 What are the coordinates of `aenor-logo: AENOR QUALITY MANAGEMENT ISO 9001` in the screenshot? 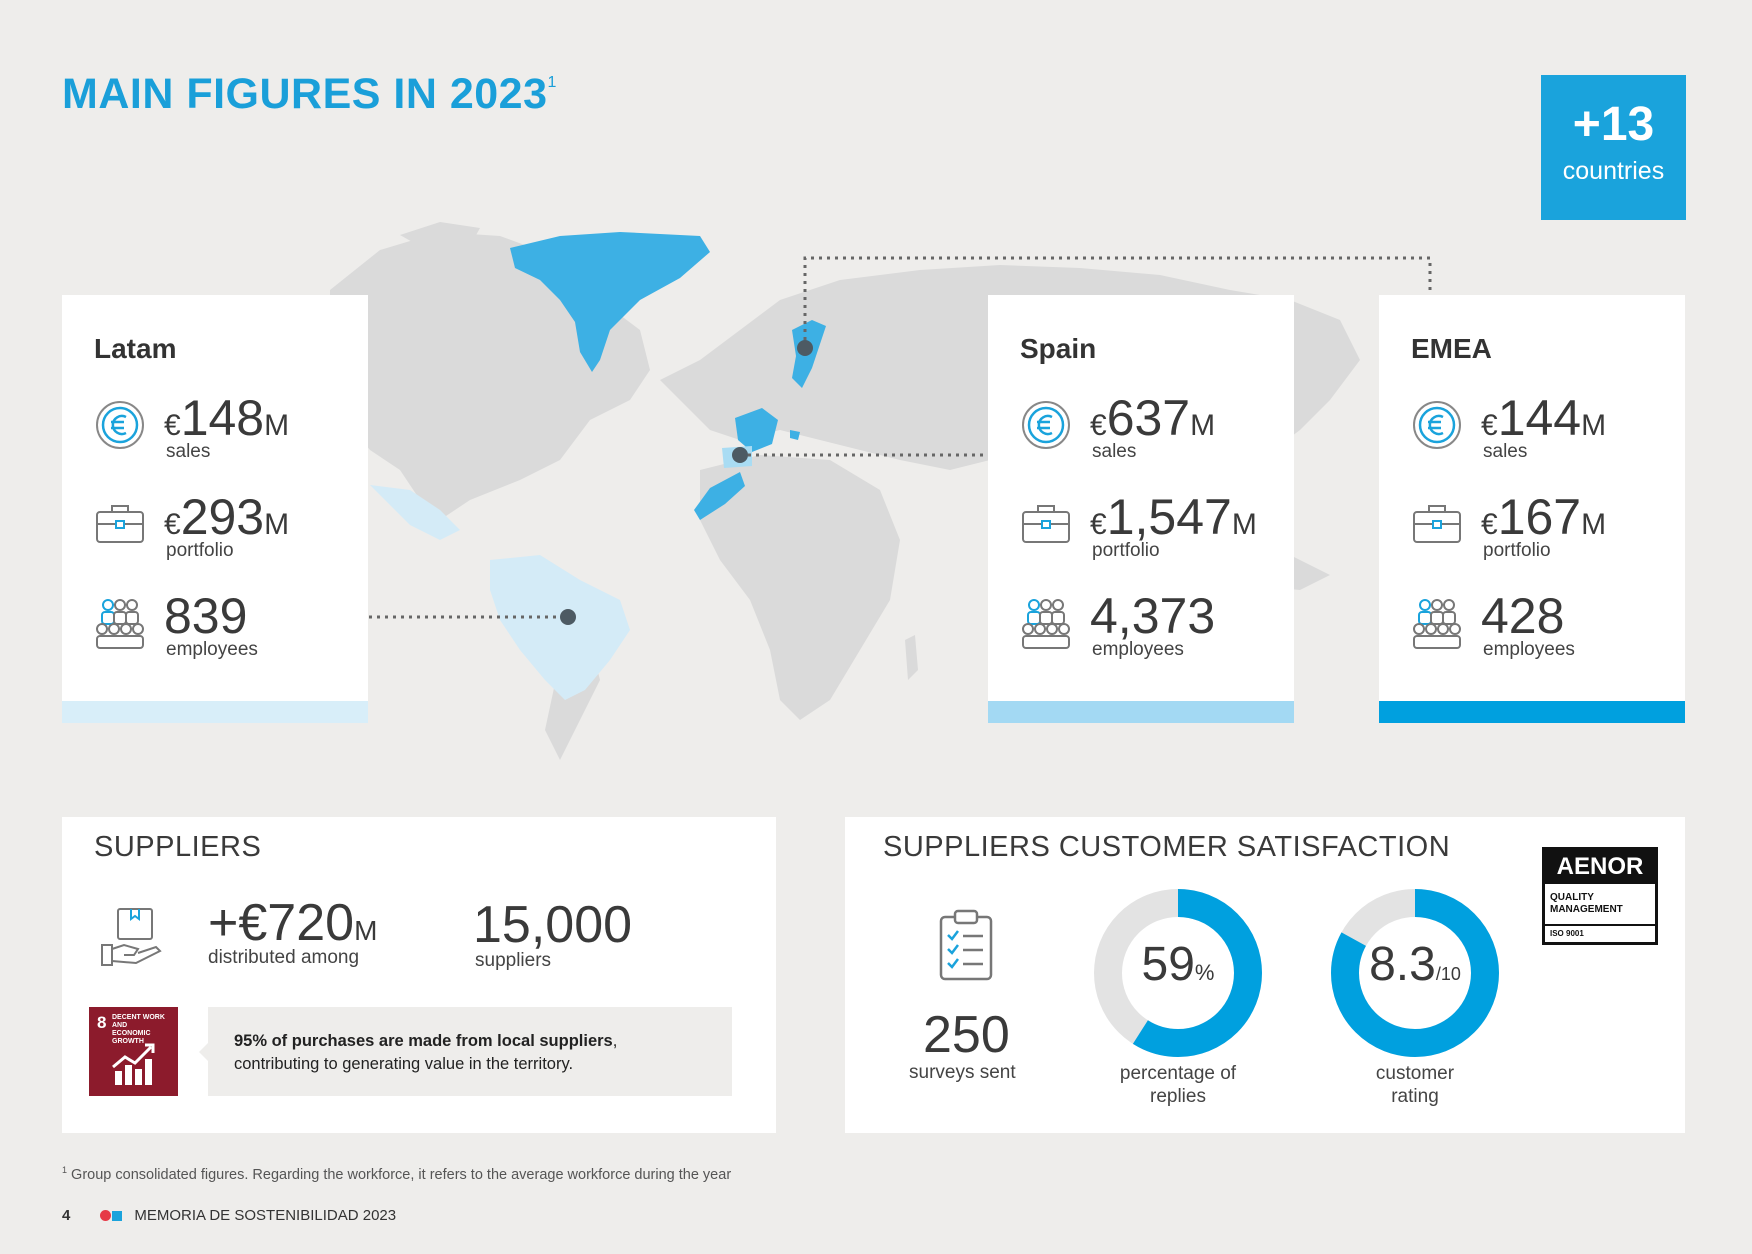 It's located at (1600, 896).